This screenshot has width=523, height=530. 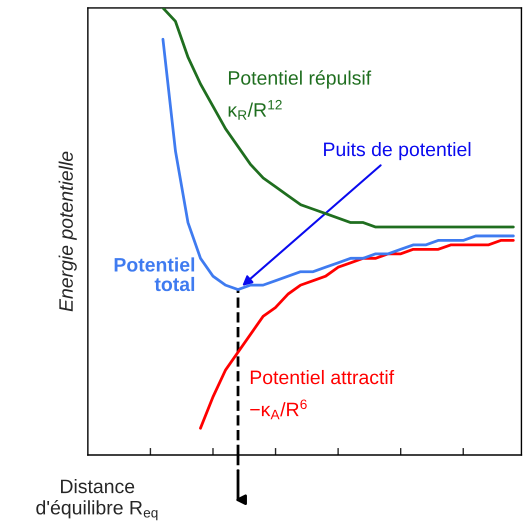 I want to click on text: Distance d'équilibre R$_{eq}$, so click(x=97, y=499).